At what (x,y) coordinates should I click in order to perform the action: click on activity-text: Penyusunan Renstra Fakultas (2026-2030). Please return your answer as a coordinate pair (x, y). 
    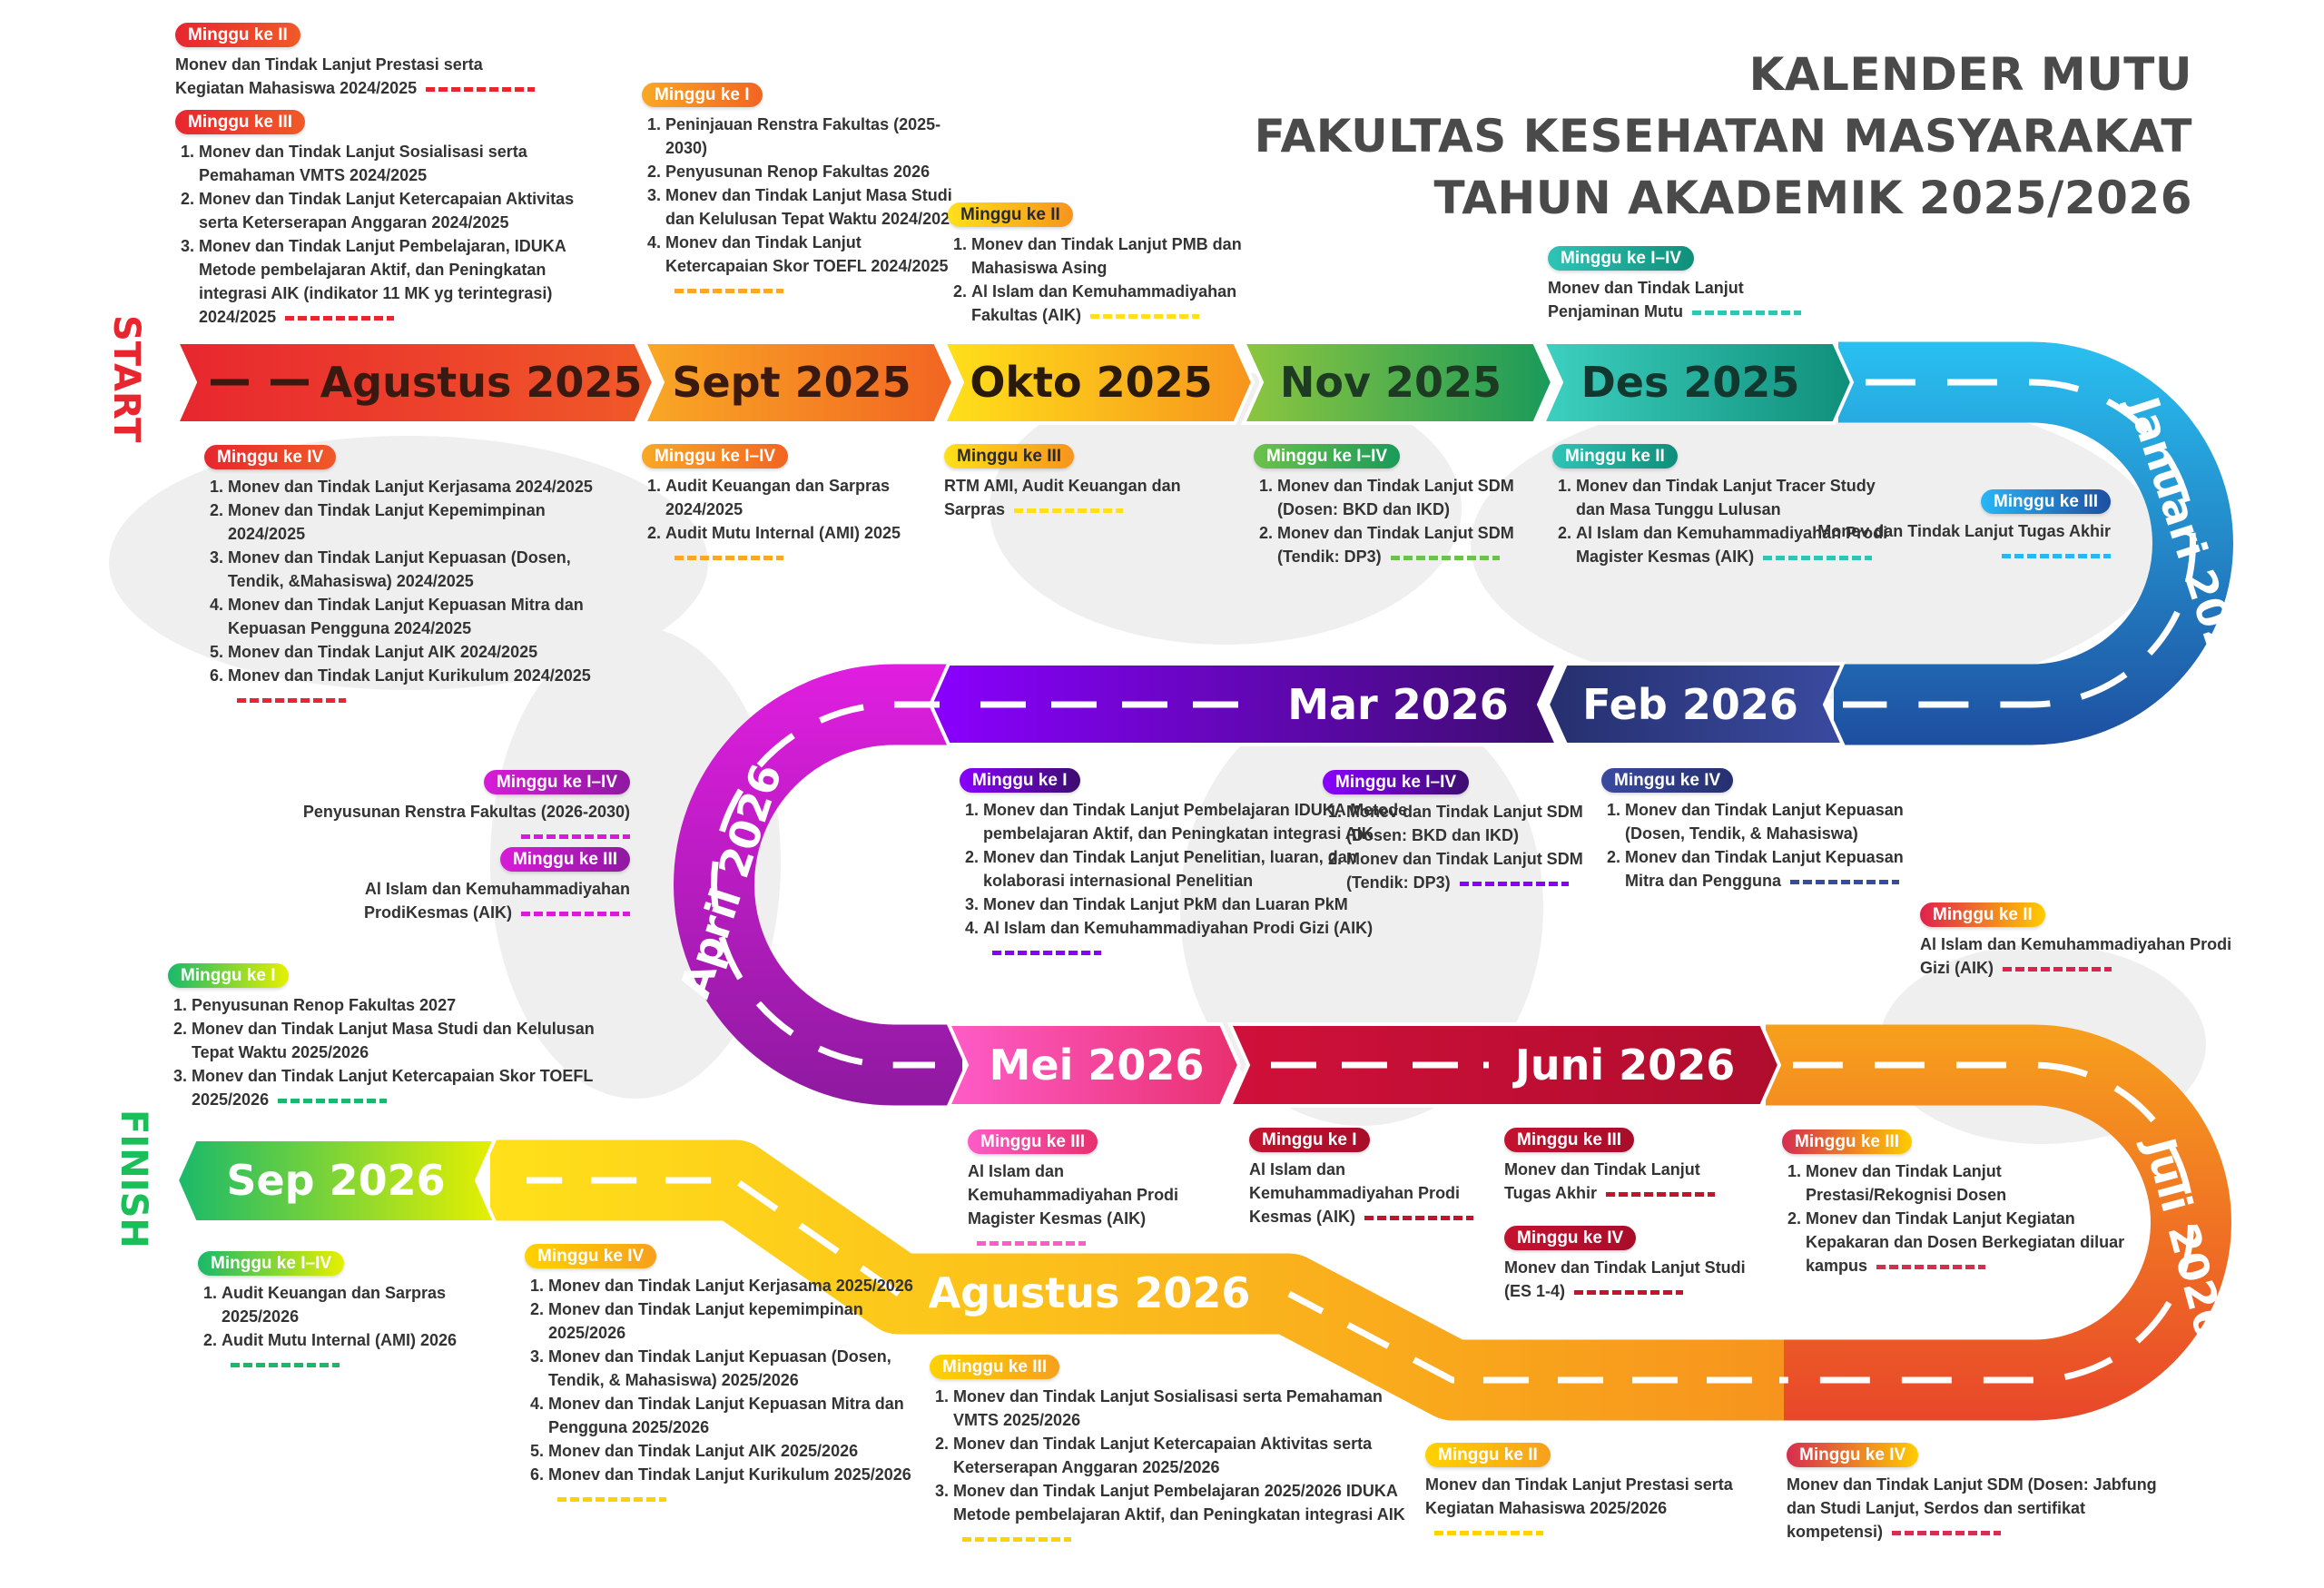
    Looking at the image, I should click on (466, 812).